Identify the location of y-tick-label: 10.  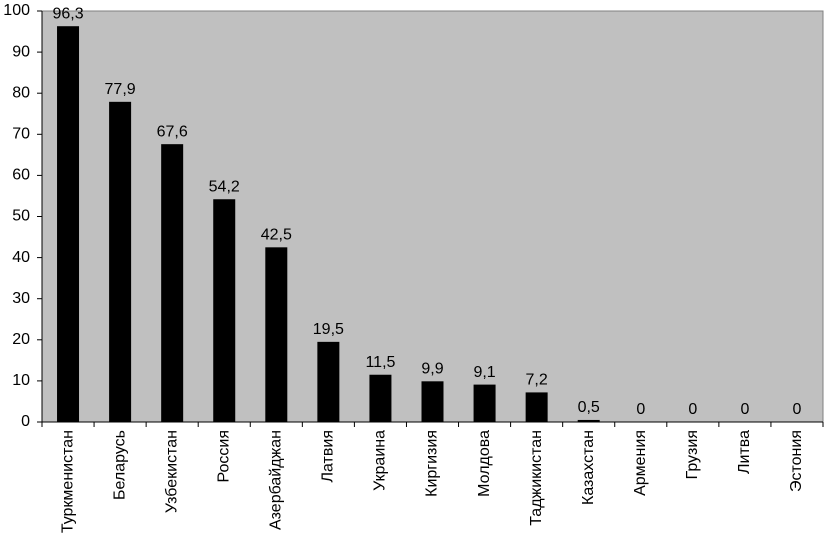
(21, 380).